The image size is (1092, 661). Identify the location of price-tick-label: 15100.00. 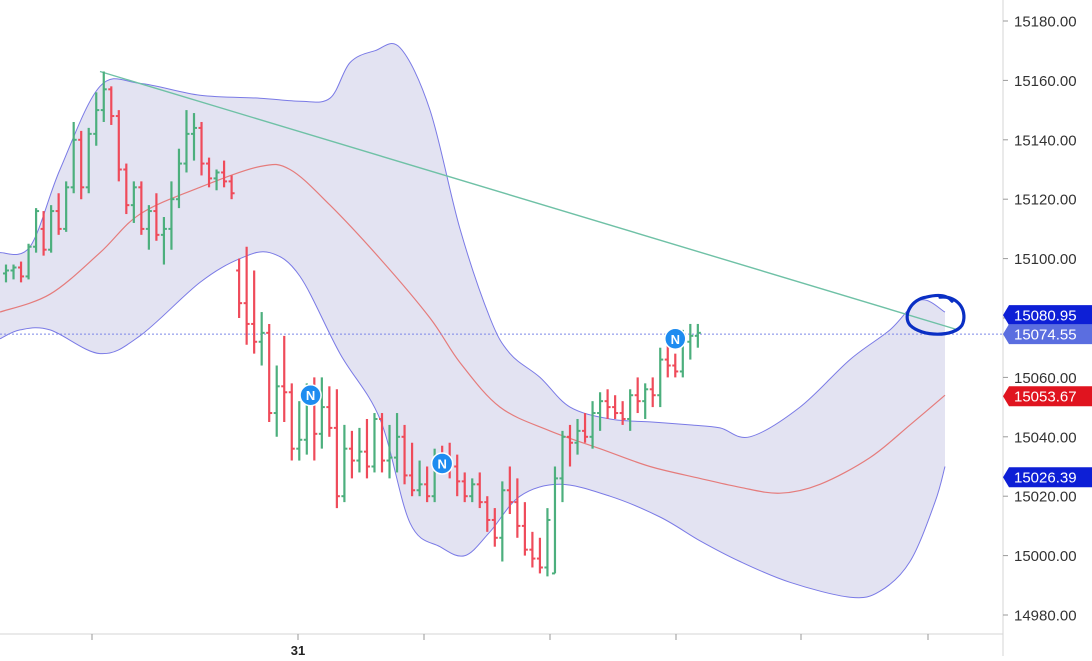
(1045, 259).